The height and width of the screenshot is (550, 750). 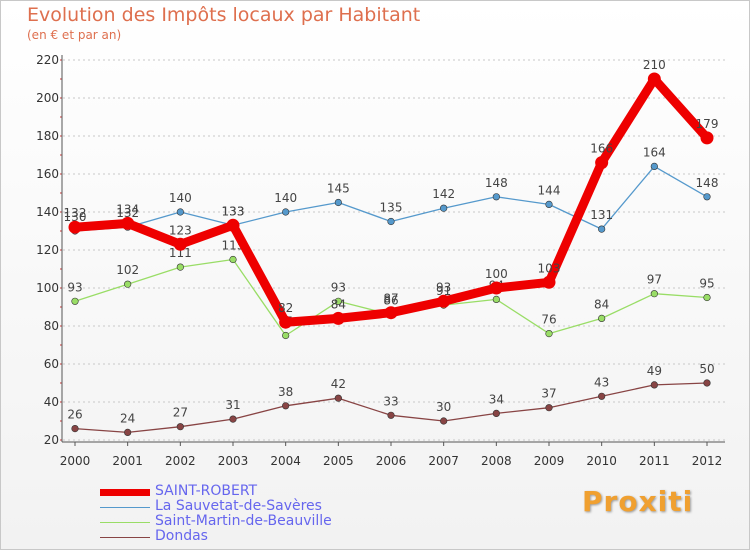 I want to click on data-label: 86, so click(x=390, y=301).